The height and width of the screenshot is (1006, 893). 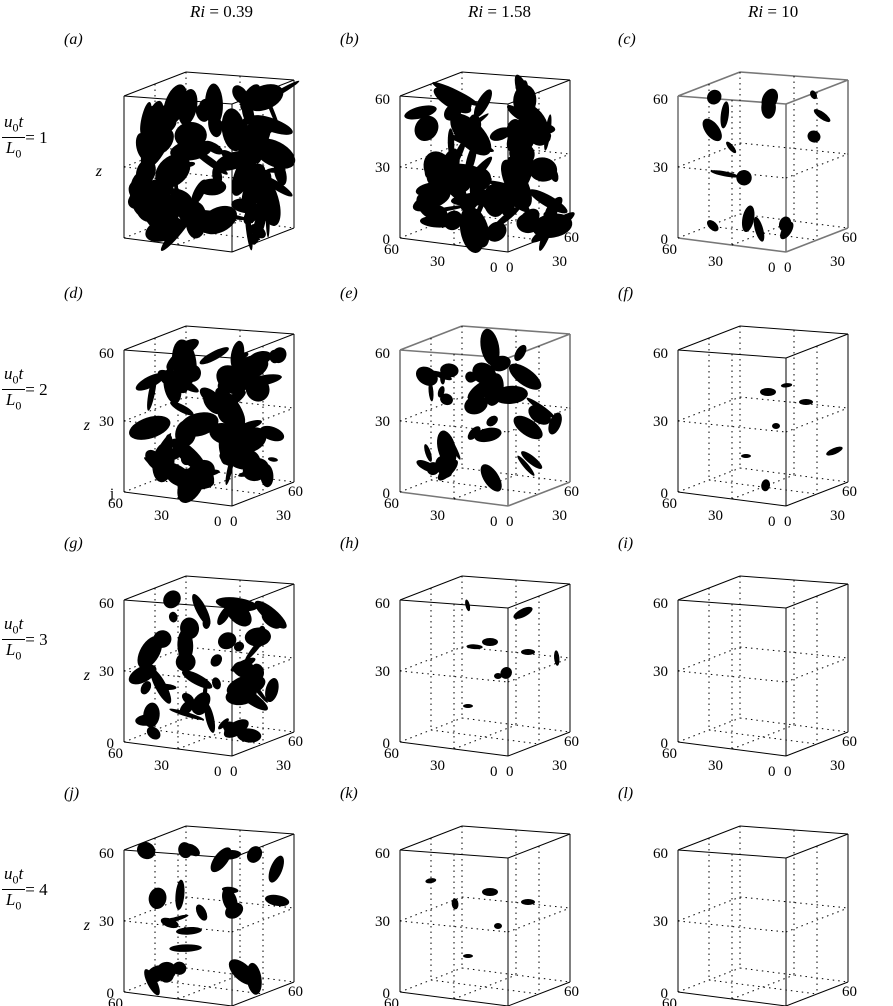 I want to click on xy-tick-label: 30, so click(x=437, y=262).